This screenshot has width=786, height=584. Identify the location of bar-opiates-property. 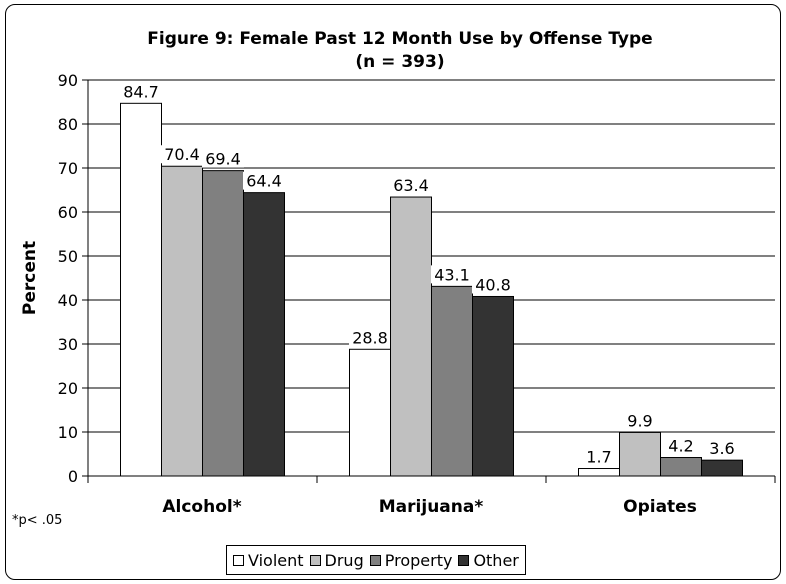
(681, 467).